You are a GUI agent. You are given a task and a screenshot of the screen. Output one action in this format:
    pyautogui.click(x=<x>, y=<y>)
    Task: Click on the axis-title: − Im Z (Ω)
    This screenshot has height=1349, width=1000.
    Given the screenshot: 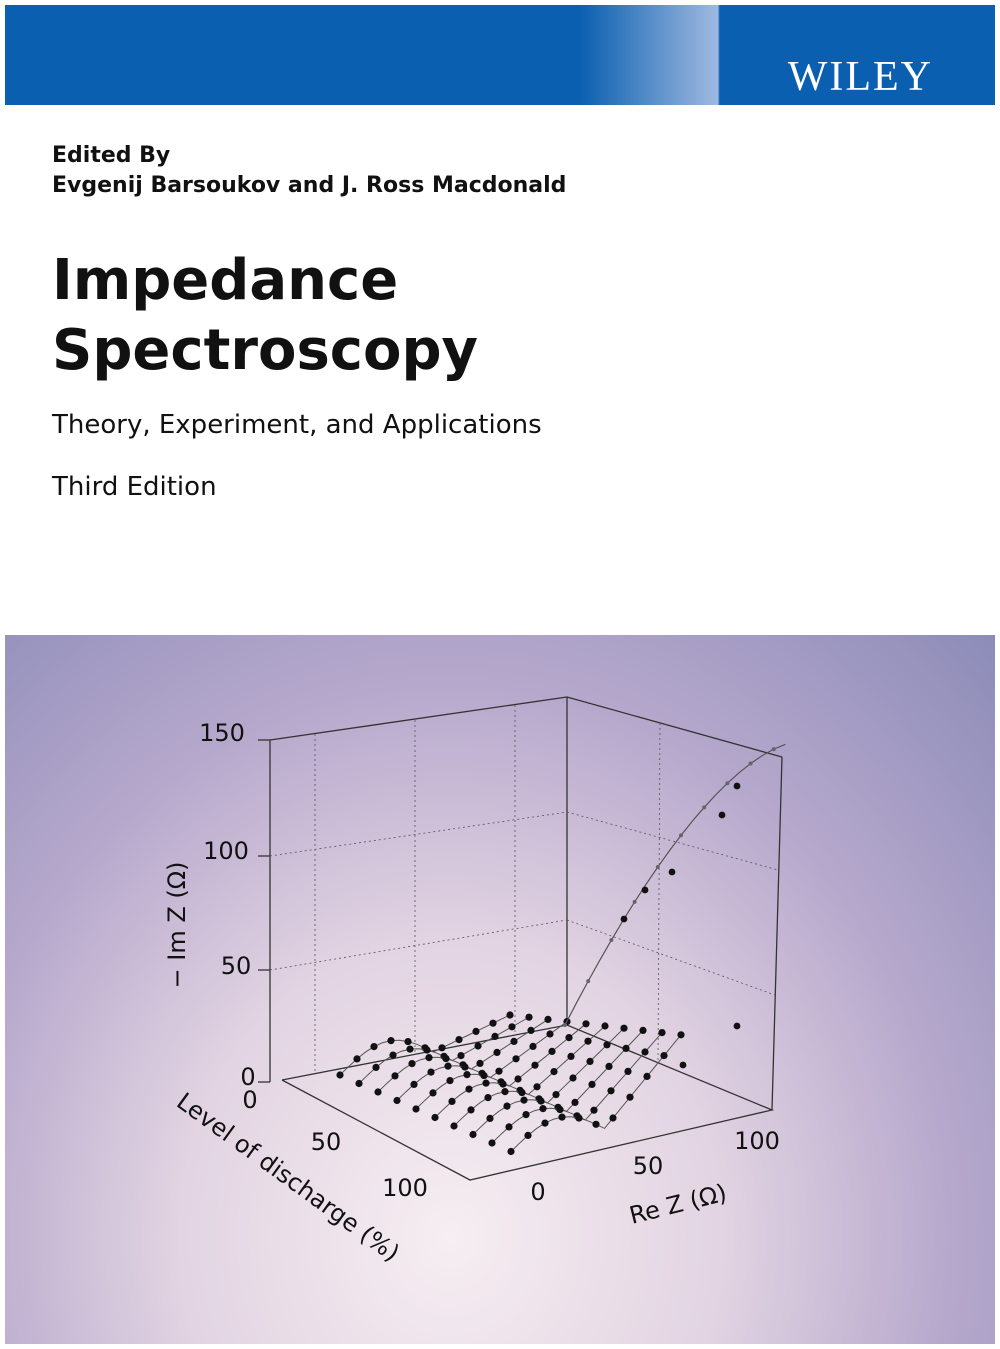 What is the action you would take?
    pyautogui.click(x=177, y=925)
    